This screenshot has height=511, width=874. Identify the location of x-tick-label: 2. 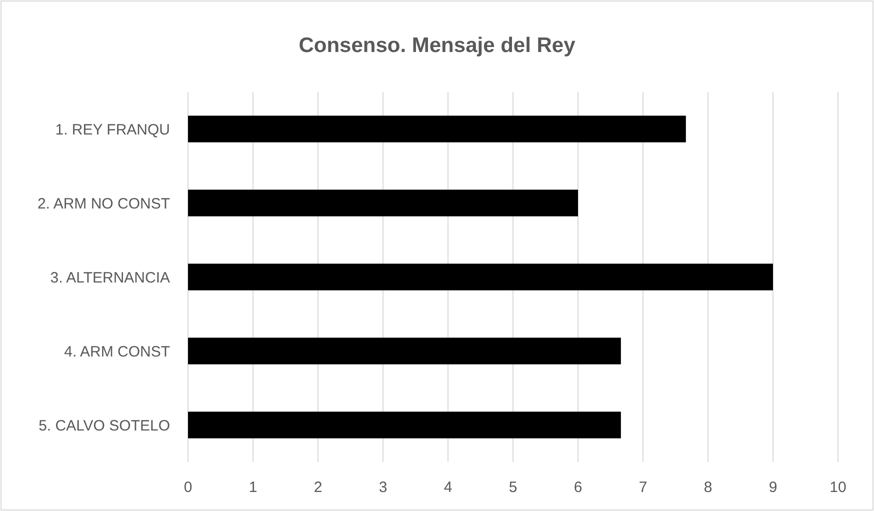
(318, 487).